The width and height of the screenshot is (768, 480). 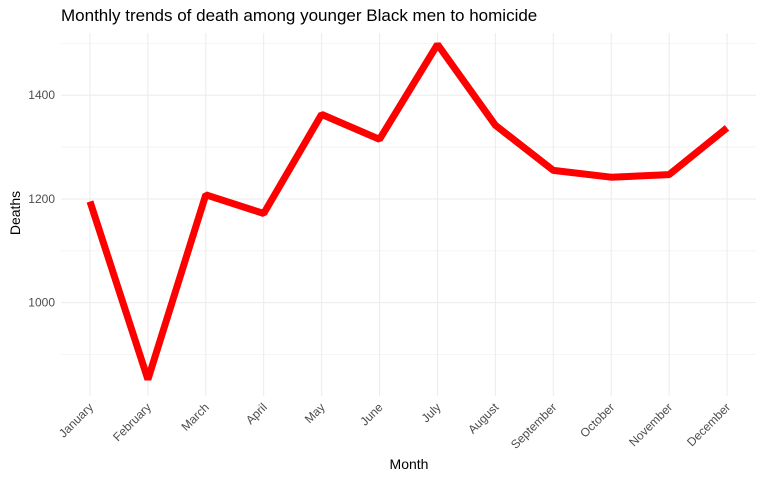 What do you see at coordinates (483, 418) in the screenshot?
I see `x-tick-label-august: August` at bounding box center [483, 418].